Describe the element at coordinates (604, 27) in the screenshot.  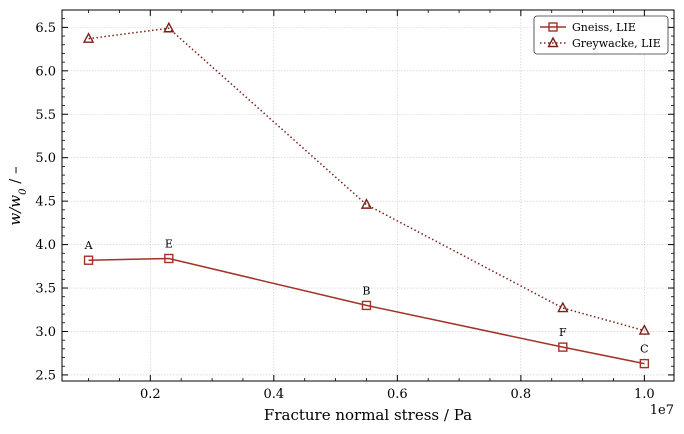
I see `legend-label: Gneiss, LIE` at that location.